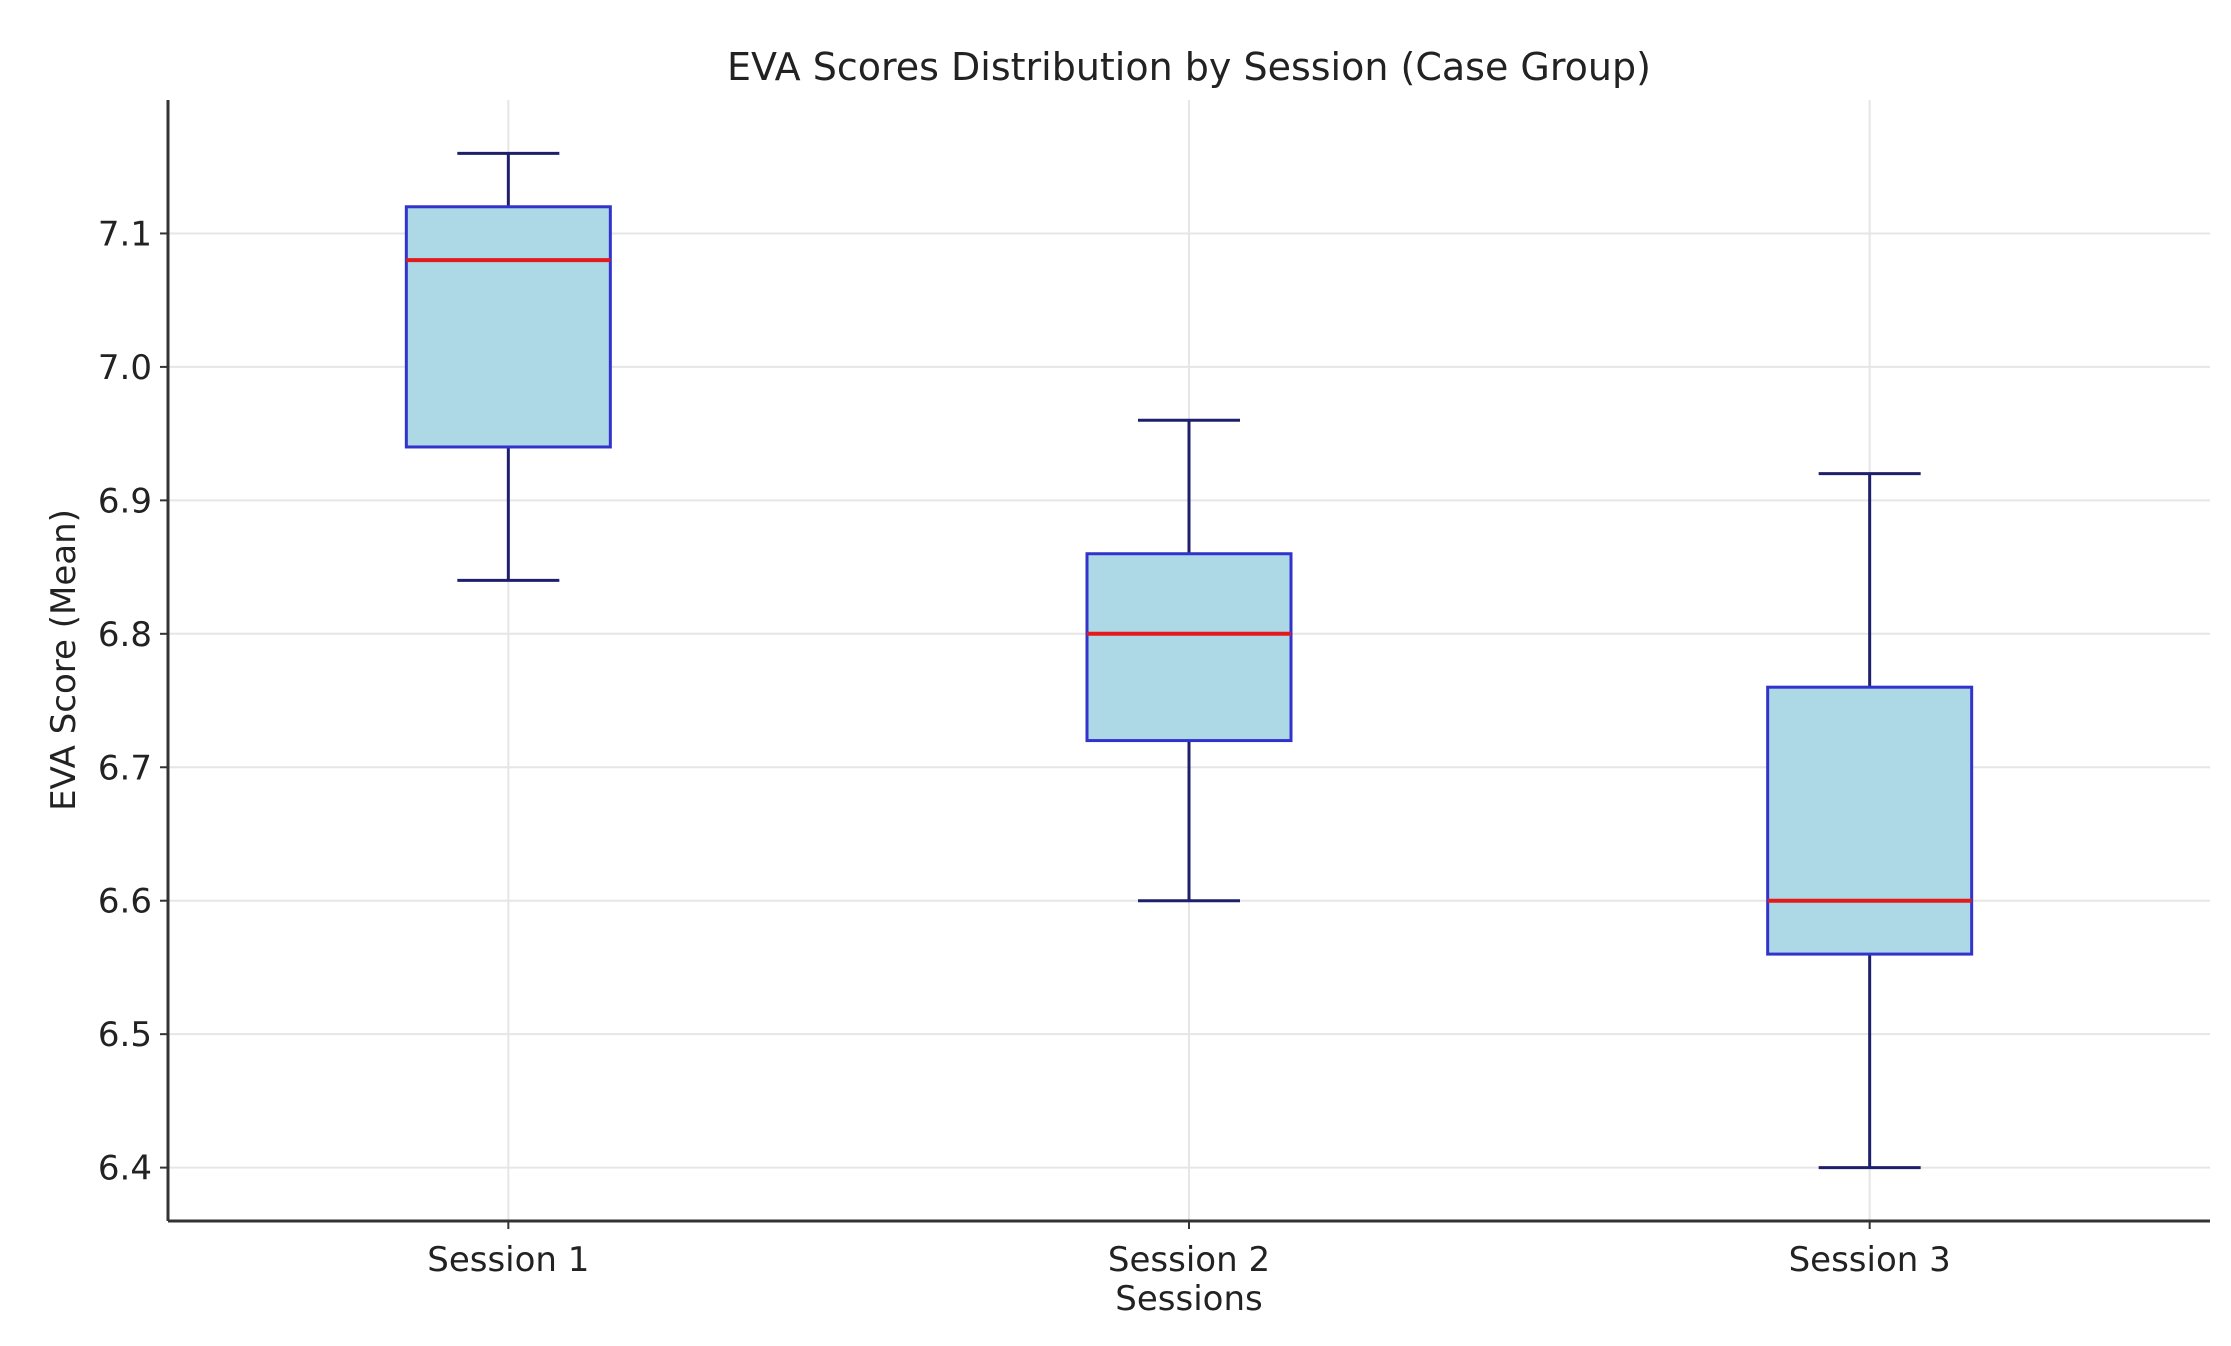  What do you see at coordinates (1188, 1299) in the screenshot?
I see `x-axis-label: Sessions` at bounding box center [1188, 1299].